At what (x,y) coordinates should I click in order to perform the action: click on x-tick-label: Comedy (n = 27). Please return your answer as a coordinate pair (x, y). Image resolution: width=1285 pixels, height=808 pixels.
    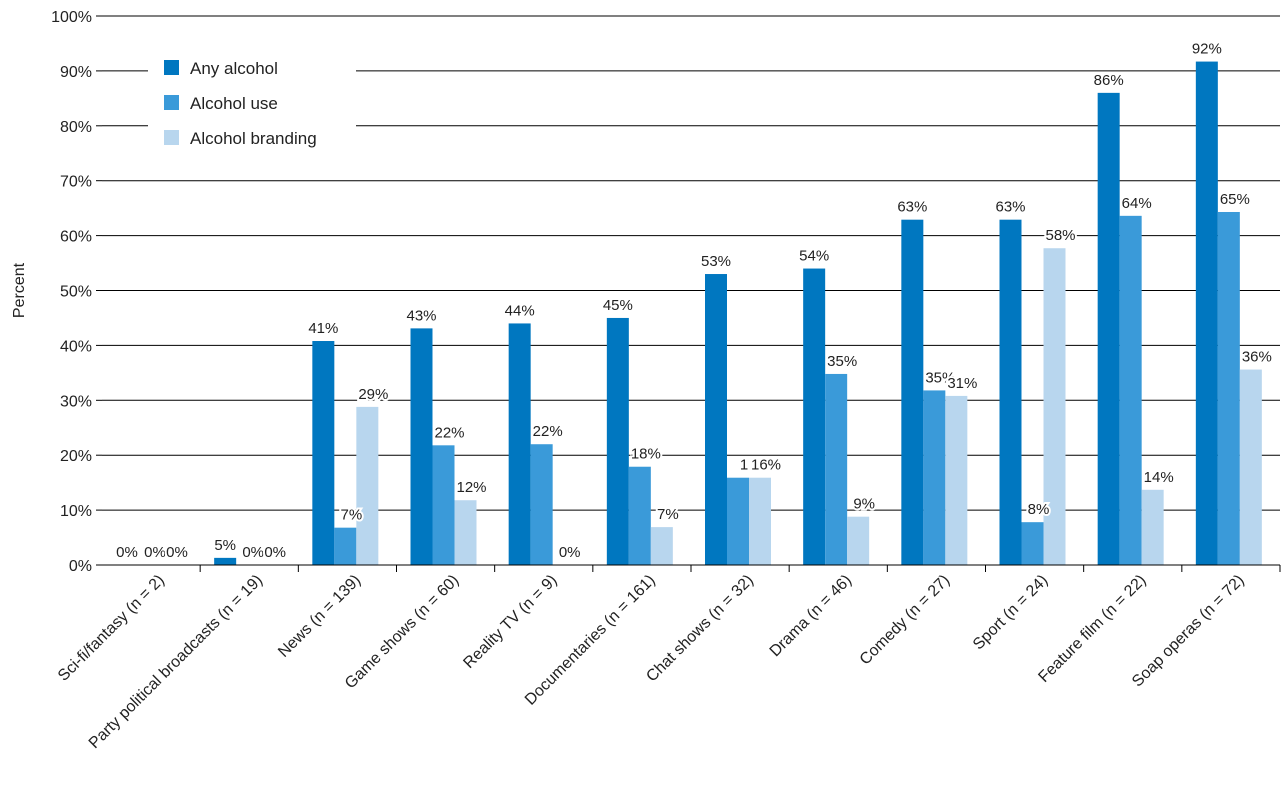
    Looking at the image, I should click on (905, 620).